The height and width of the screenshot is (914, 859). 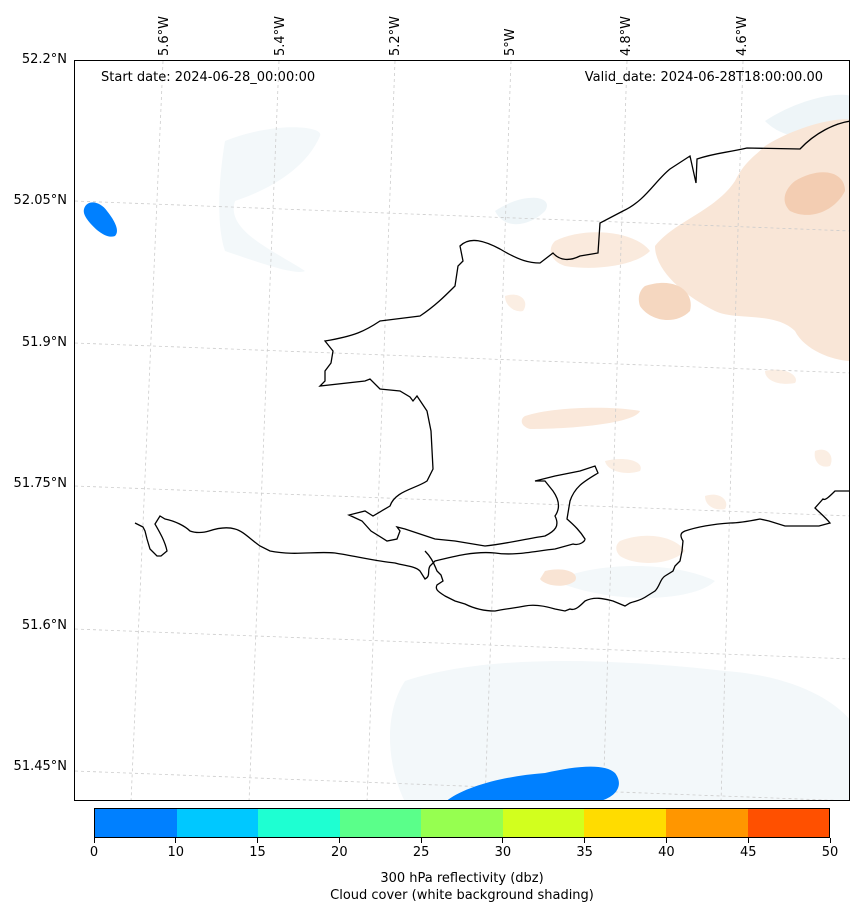 I want to click on colorbar-tick-label: 45, so click(x=748, y=852).